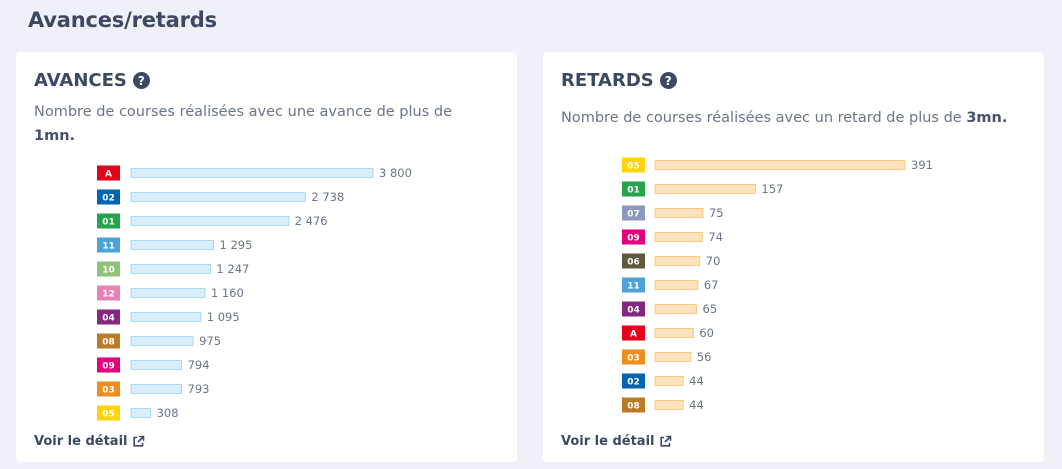 The image size is (1062, 469). Describe the element at coordinates (663, 405) in the screenshot. I see `retards-row-08: 08 44` at that location.